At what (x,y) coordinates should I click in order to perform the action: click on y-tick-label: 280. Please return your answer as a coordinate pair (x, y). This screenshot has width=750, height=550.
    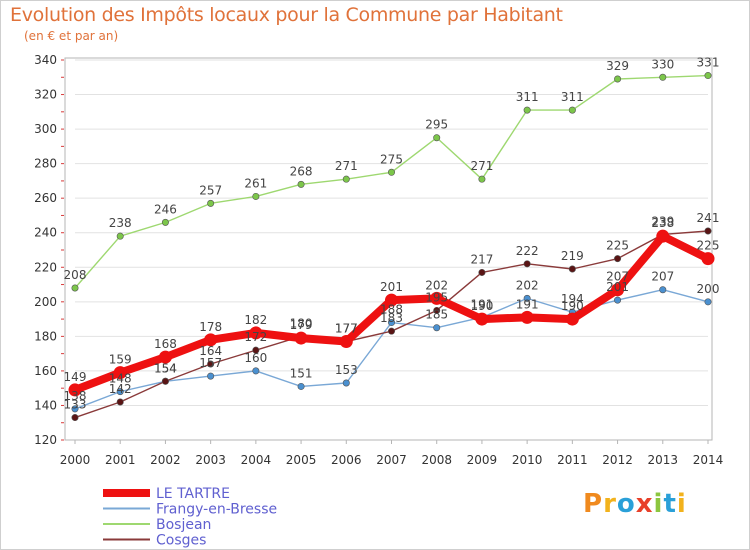
    Looking at the image, I should click on (45, 164).